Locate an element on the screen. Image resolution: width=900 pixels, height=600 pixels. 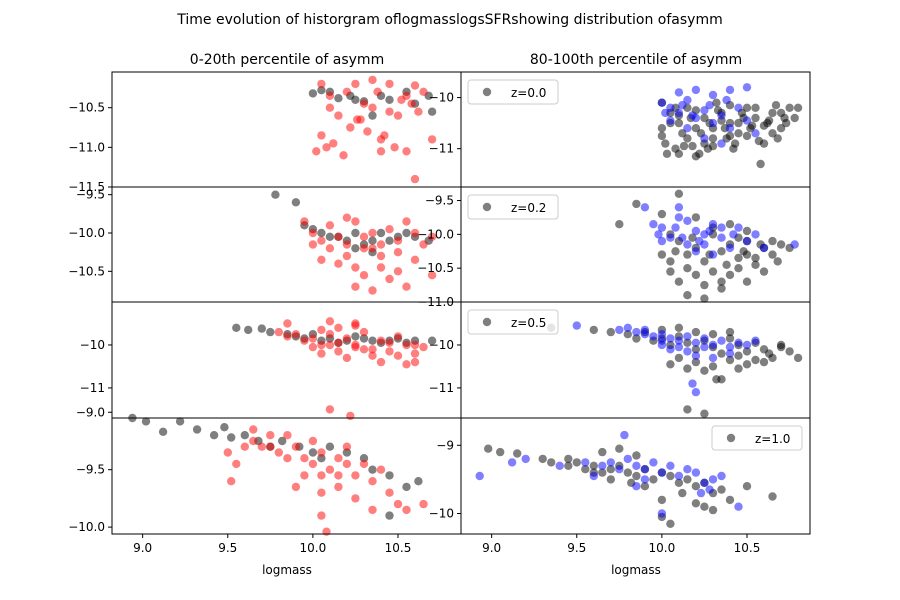
y-tick-label: −10.5 is located at coordinates (86, 108).